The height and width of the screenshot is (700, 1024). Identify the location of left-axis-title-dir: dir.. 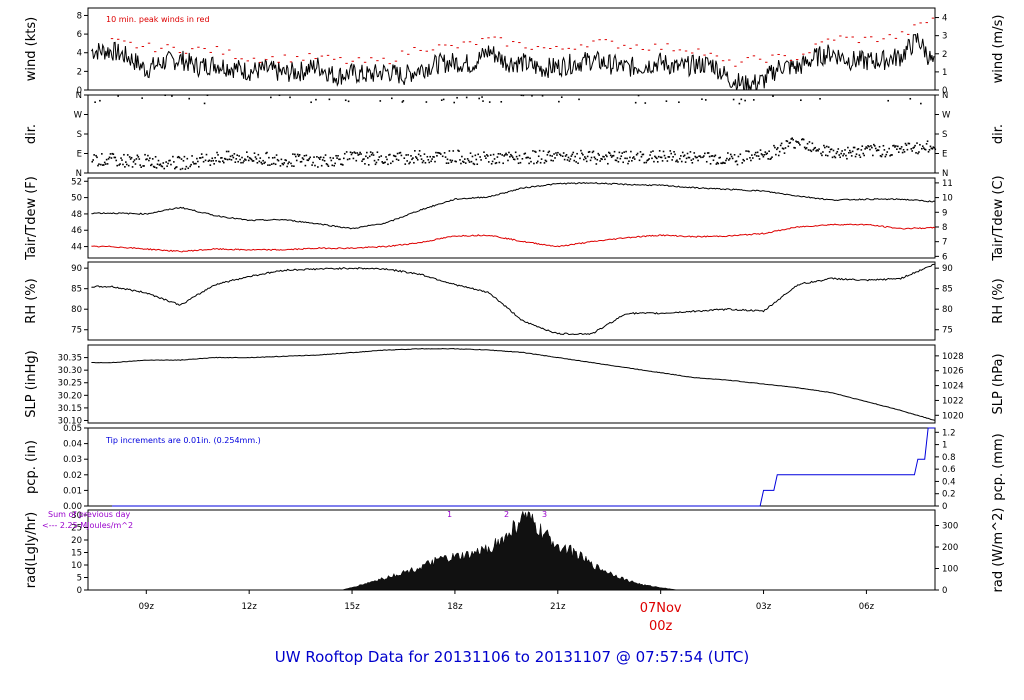
(31, 134).